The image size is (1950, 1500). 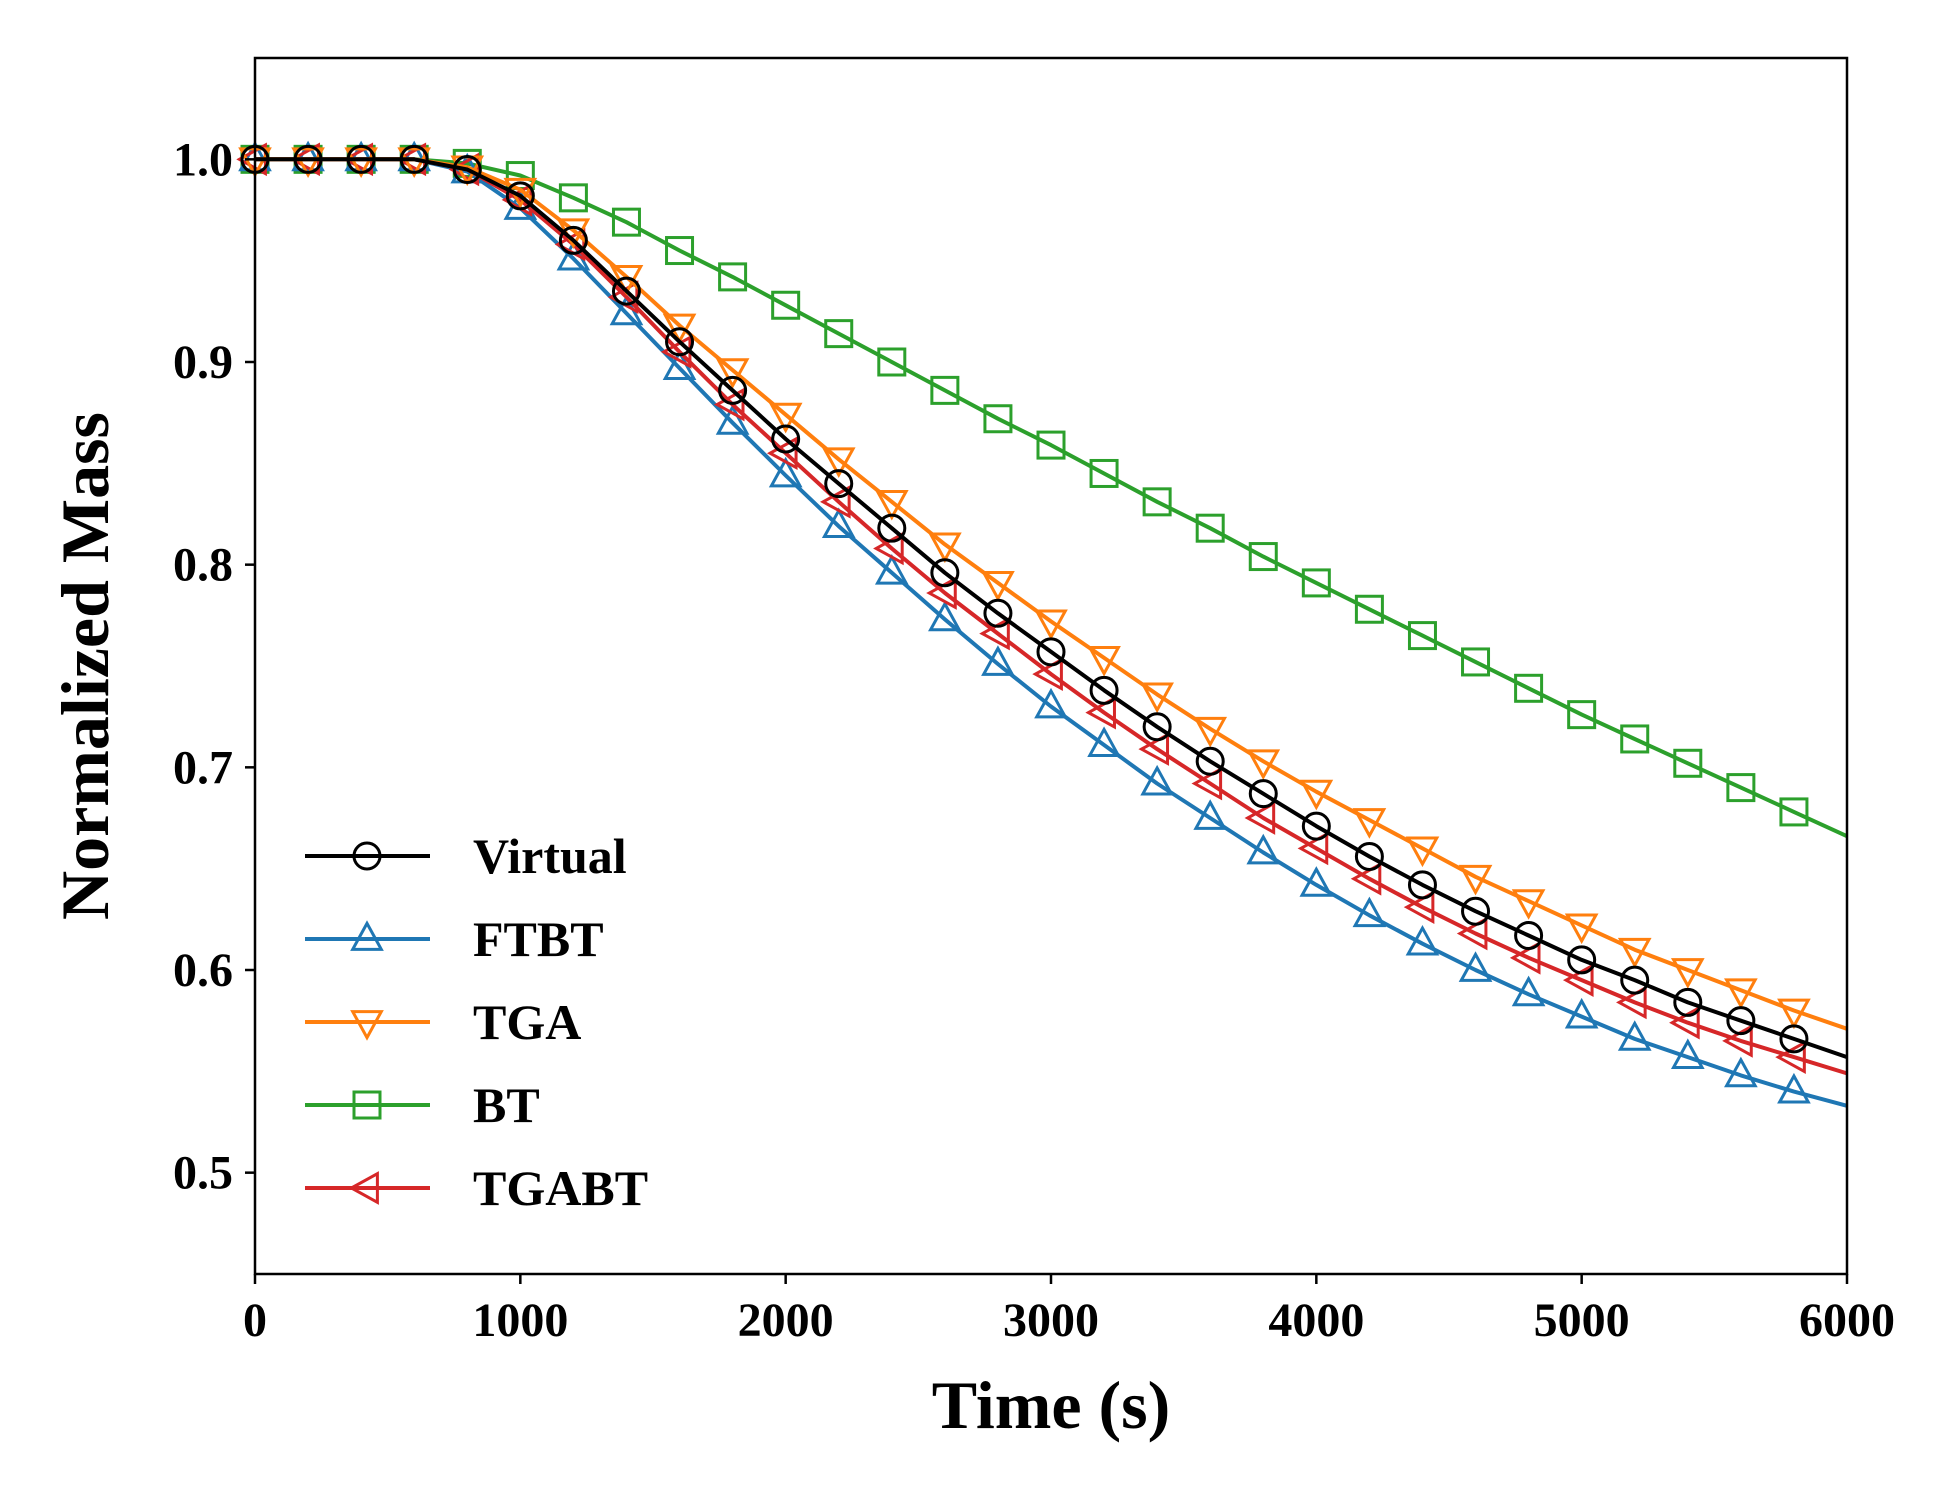 What do you see at coordinates (520, 1320) in the screenshot?
I see `x-tick-label: 1000` at bounding box center [520, 1320].